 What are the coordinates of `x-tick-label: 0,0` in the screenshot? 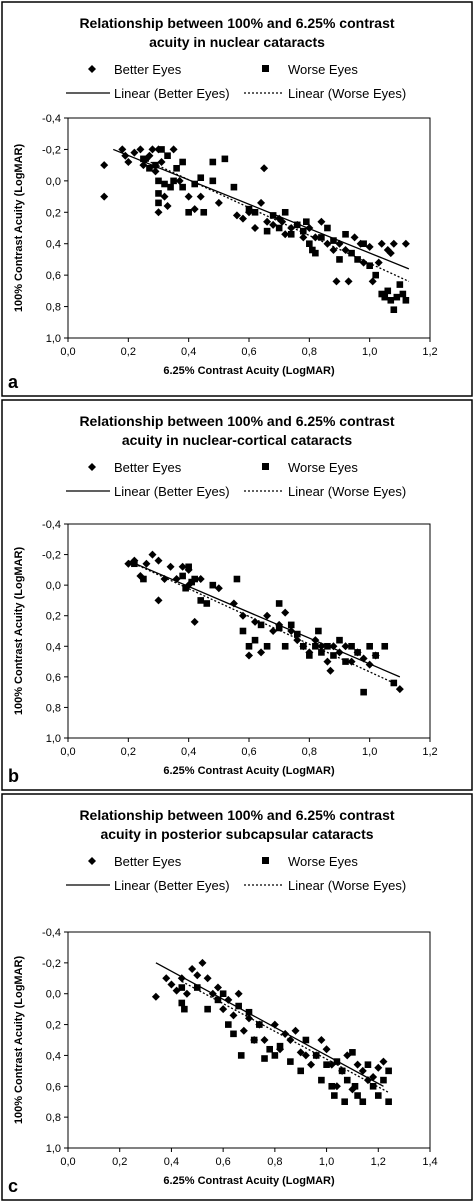 It's located at (67, 352).